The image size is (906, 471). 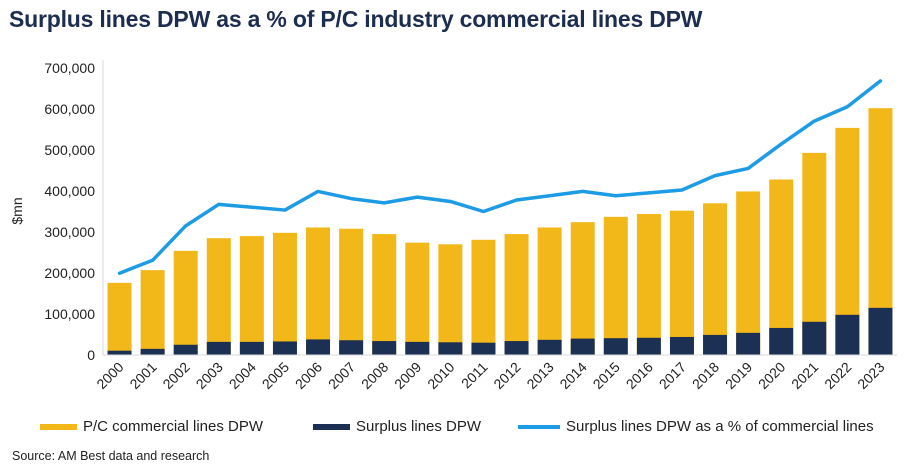 What do you see at coordinates (474, 375) in the screenshot?
I see `x-tick-label: 2011` at bounding box center [474, 375].